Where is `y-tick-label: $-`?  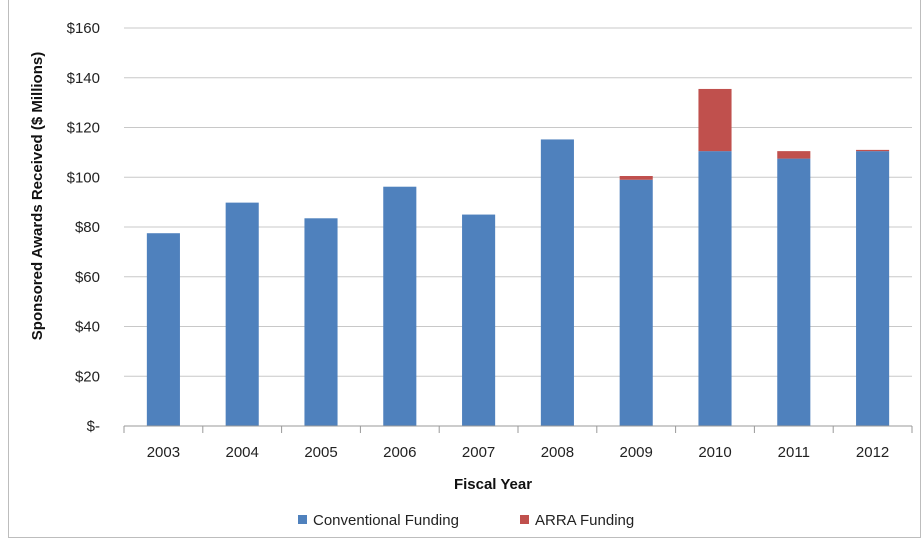
y-tick-label: $- is located at coordinates (93, 426).